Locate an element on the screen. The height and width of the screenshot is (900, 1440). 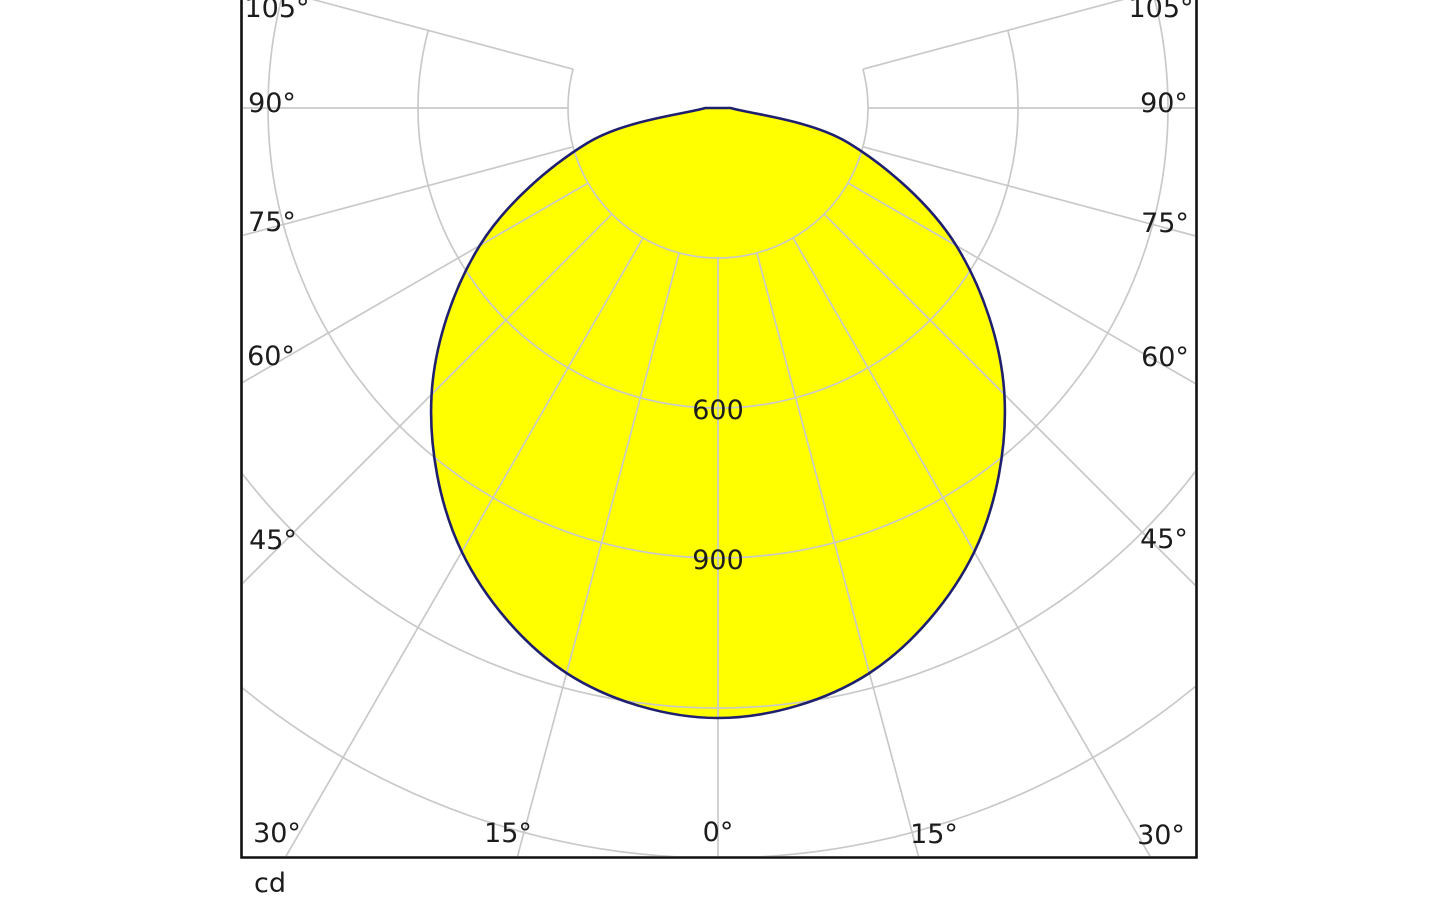
radial-value-label: 600 is located at coordinates (718, 410).